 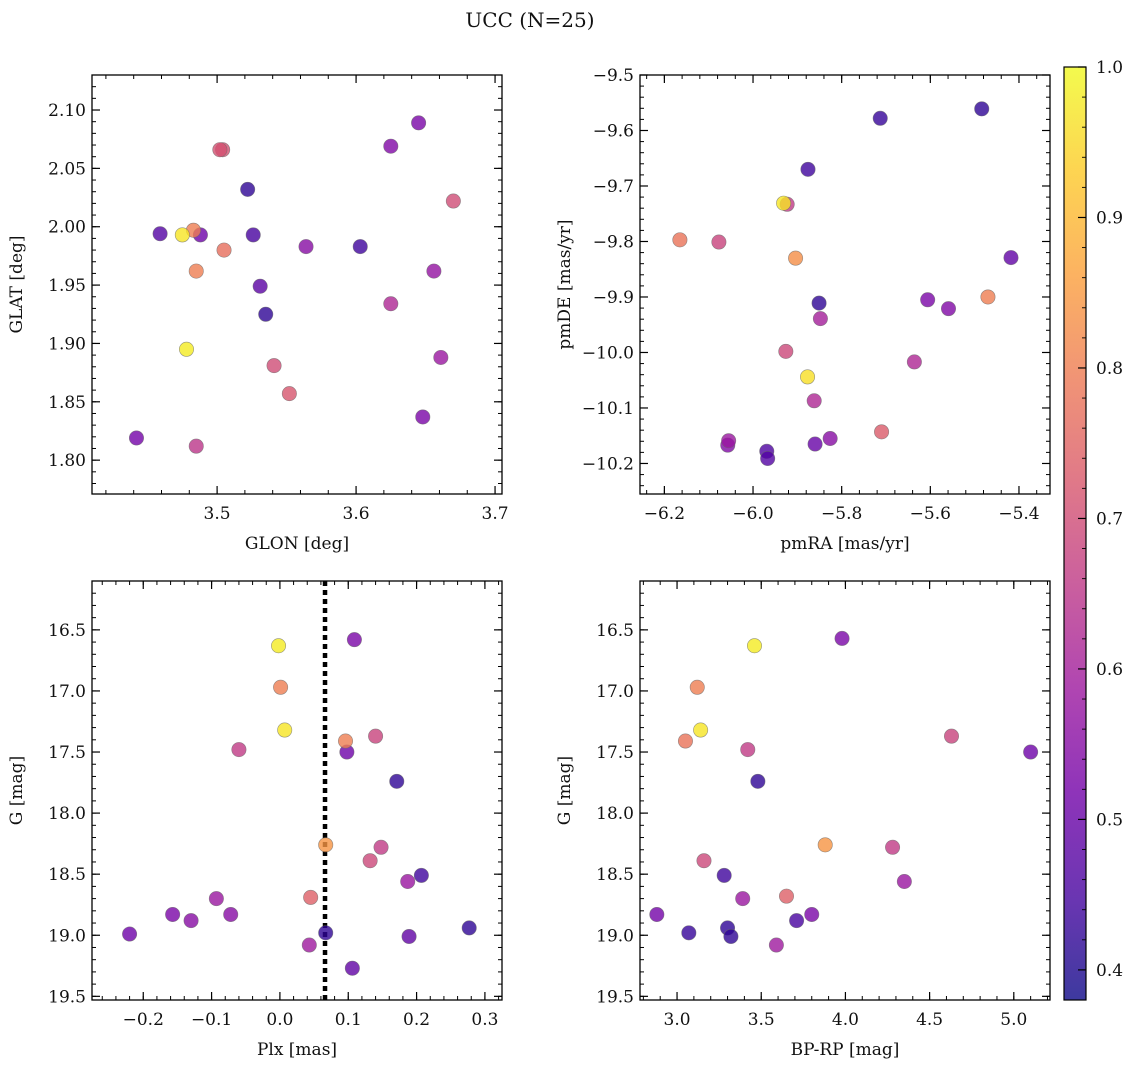 I want to click on x-tick-label: 0.0, so click(x=279, y=1020).